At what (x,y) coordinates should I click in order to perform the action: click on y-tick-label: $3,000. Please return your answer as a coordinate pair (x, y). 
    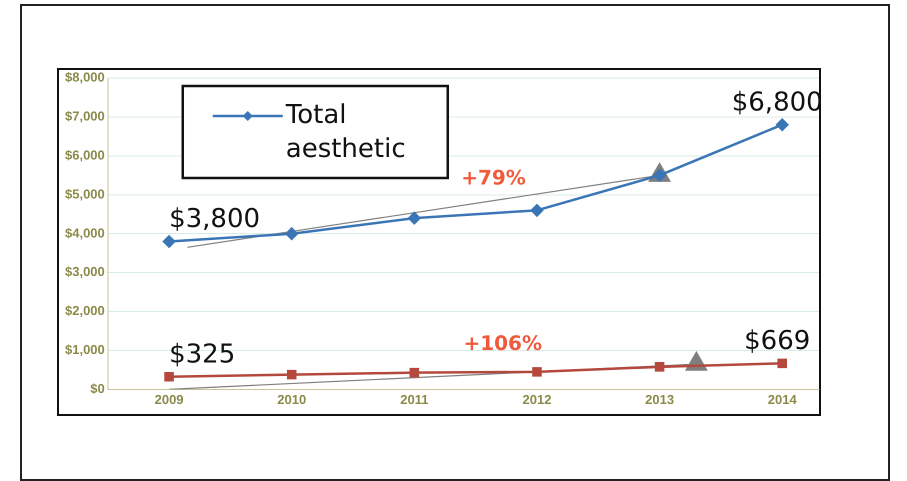
    Looking at the image, I should click on (84, 272).